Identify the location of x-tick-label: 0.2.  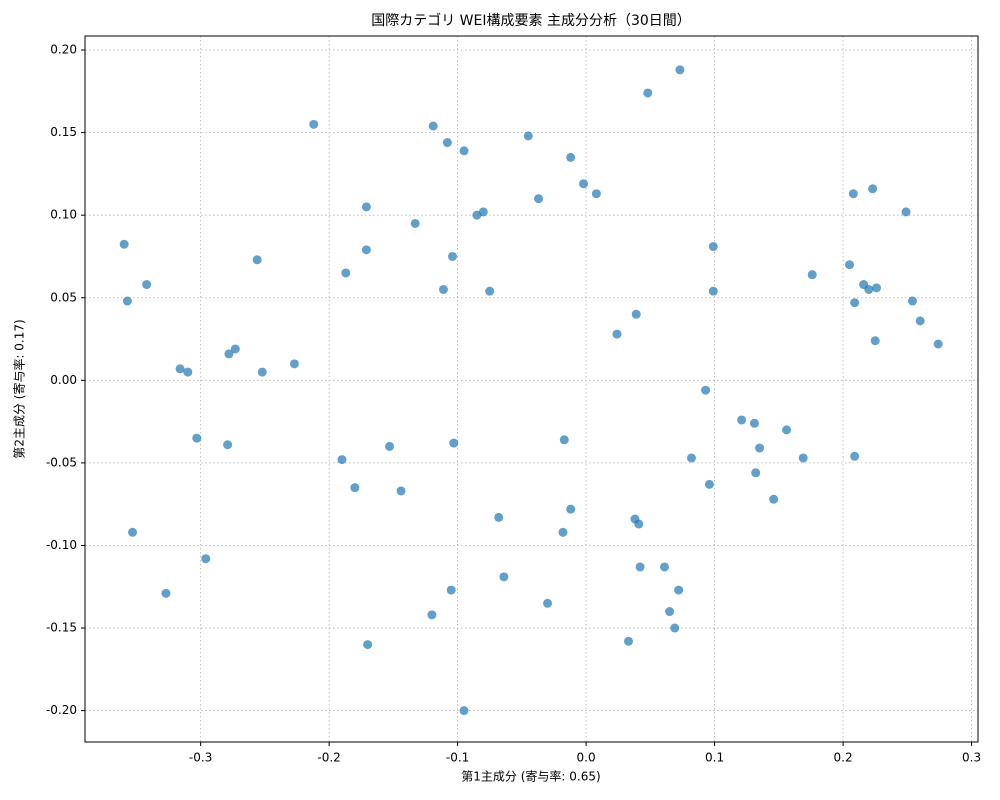
(843, 758).